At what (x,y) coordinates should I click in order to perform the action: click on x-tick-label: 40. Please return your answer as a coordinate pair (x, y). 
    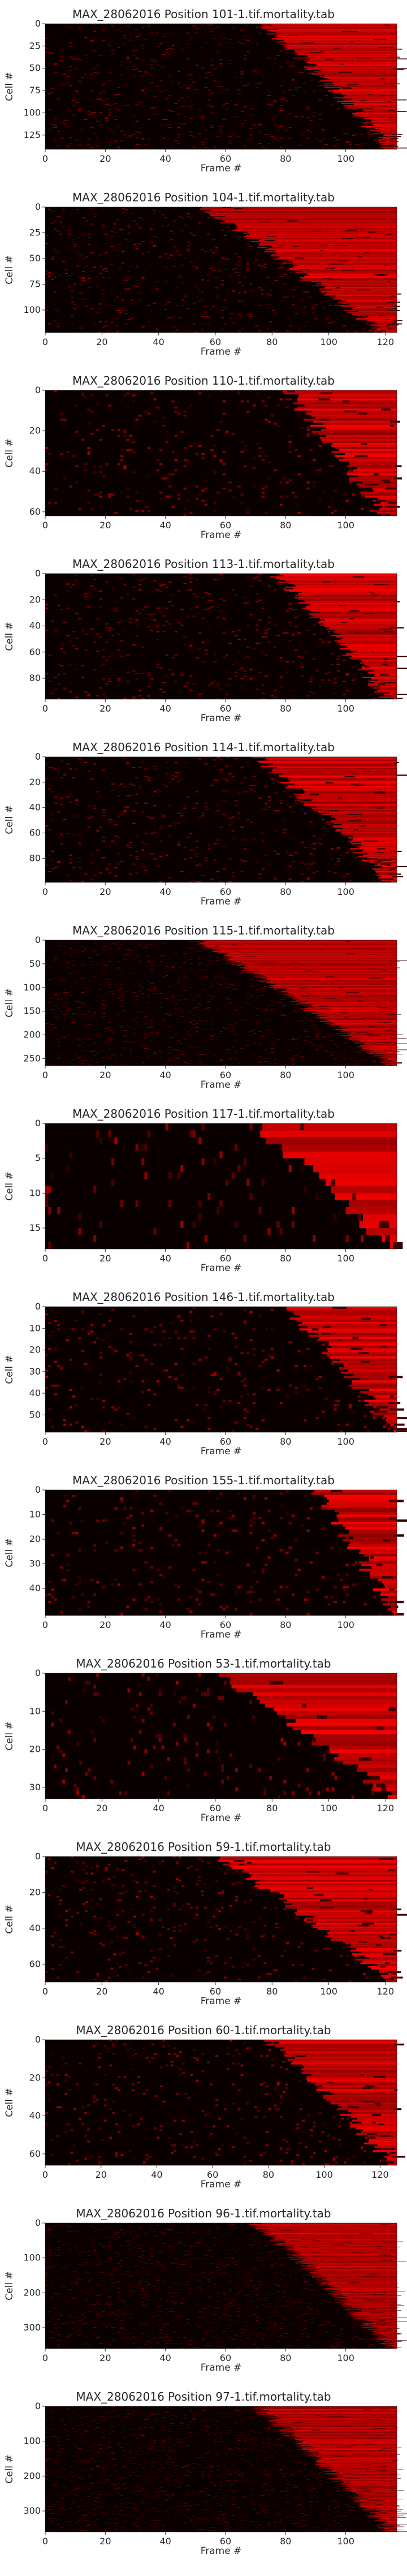
    Looking at the image, I should click on (165, 891).